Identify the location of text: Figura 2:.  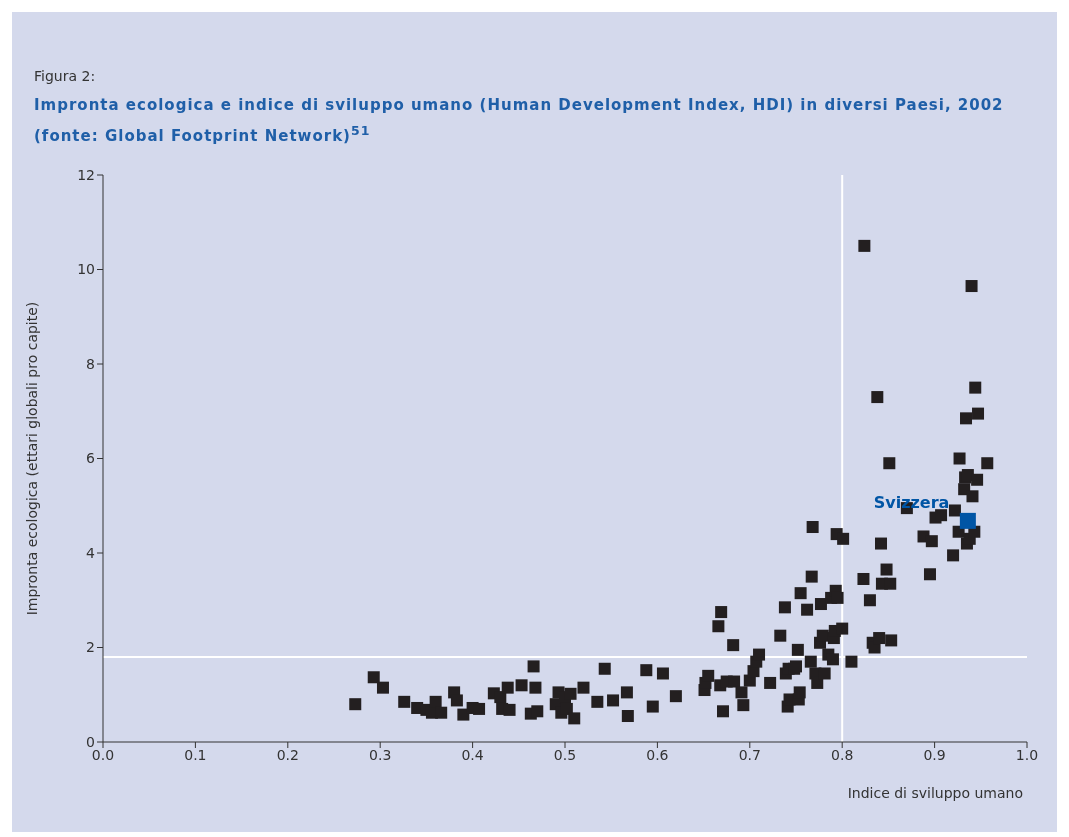
(65, 76).